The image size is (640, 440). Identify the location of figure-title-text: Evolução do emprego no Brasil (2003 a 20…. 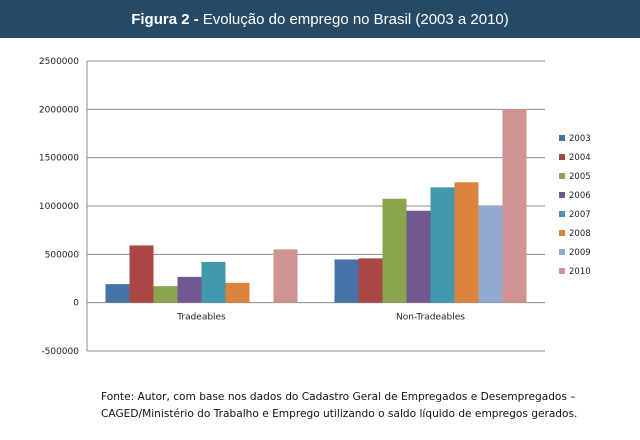
(355, 19).